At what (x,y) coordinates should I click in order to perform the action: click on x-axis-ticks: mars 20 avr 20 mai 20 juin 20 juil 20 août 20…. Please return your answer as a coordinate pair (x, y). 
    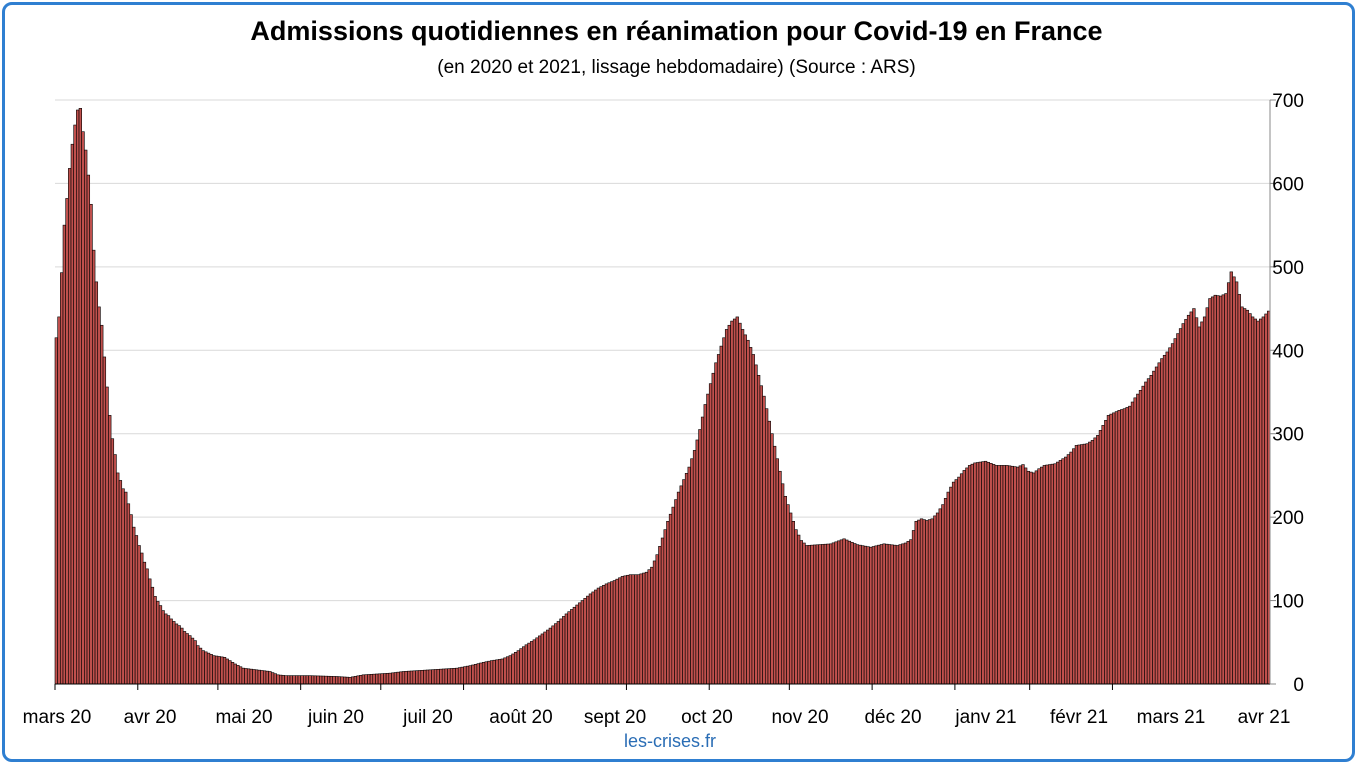
    Looking at the image, I should click on (656, 706).